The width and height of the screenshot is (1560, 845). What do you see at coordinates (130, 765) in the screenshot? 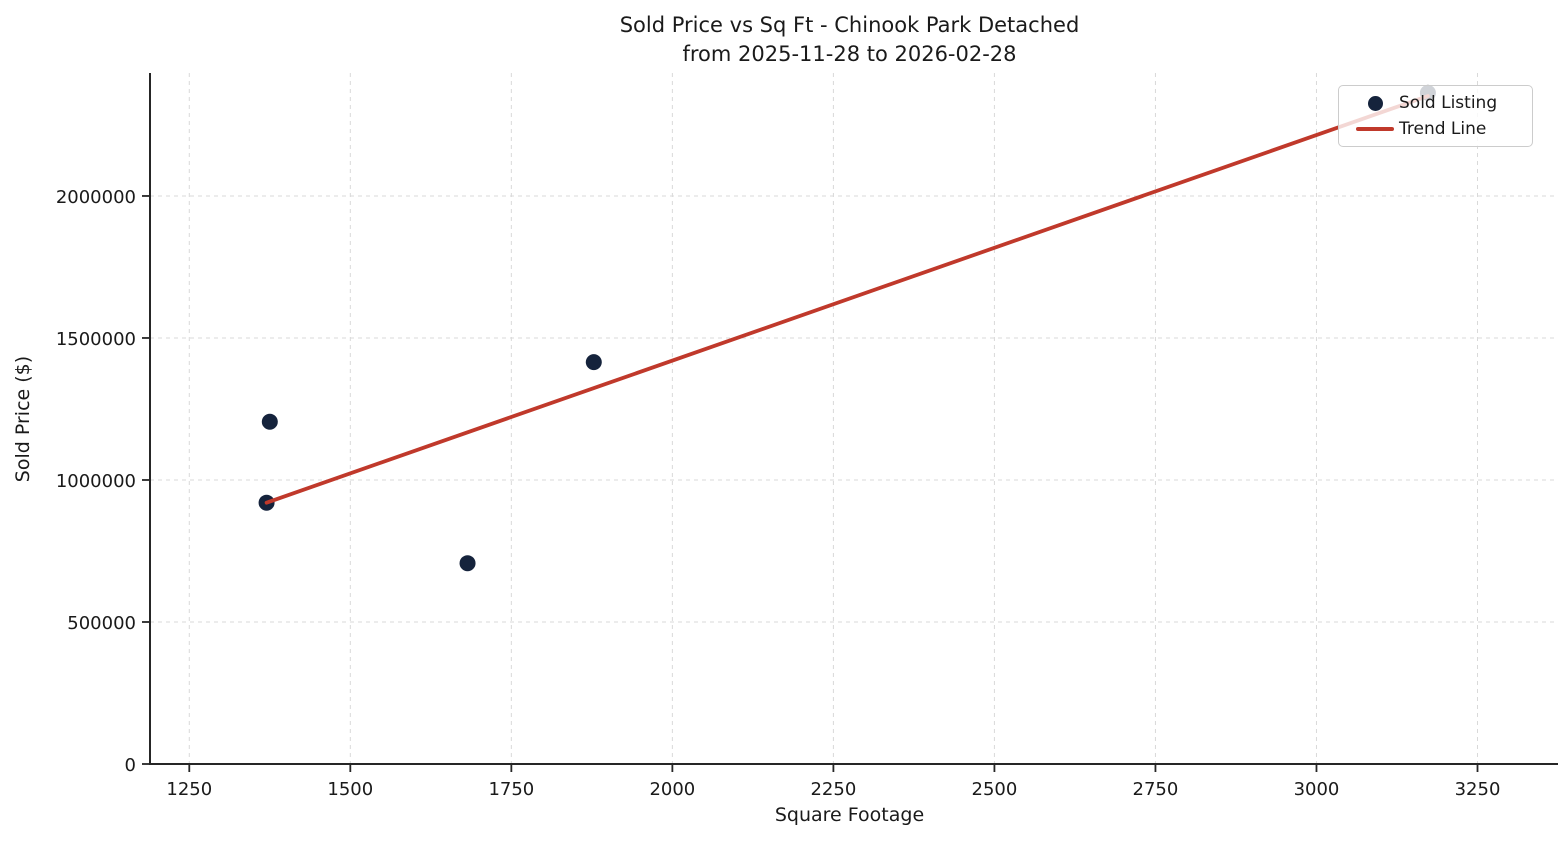
I see `y-tick-label: 0` at bounding box center [130, 765].